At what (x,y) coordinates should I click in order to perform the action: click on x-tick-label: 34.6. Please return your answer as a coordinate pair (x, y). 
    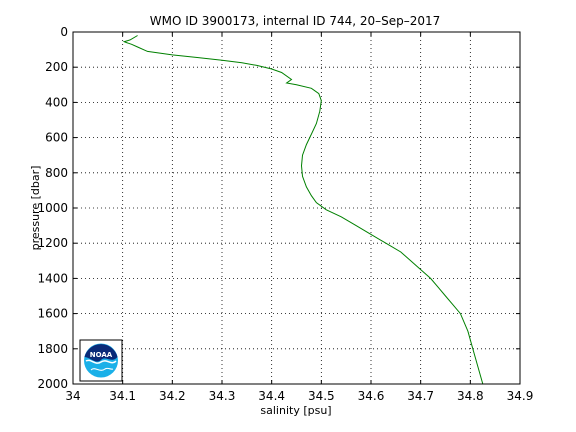
    Looking at the image, I should click on (371, 396).